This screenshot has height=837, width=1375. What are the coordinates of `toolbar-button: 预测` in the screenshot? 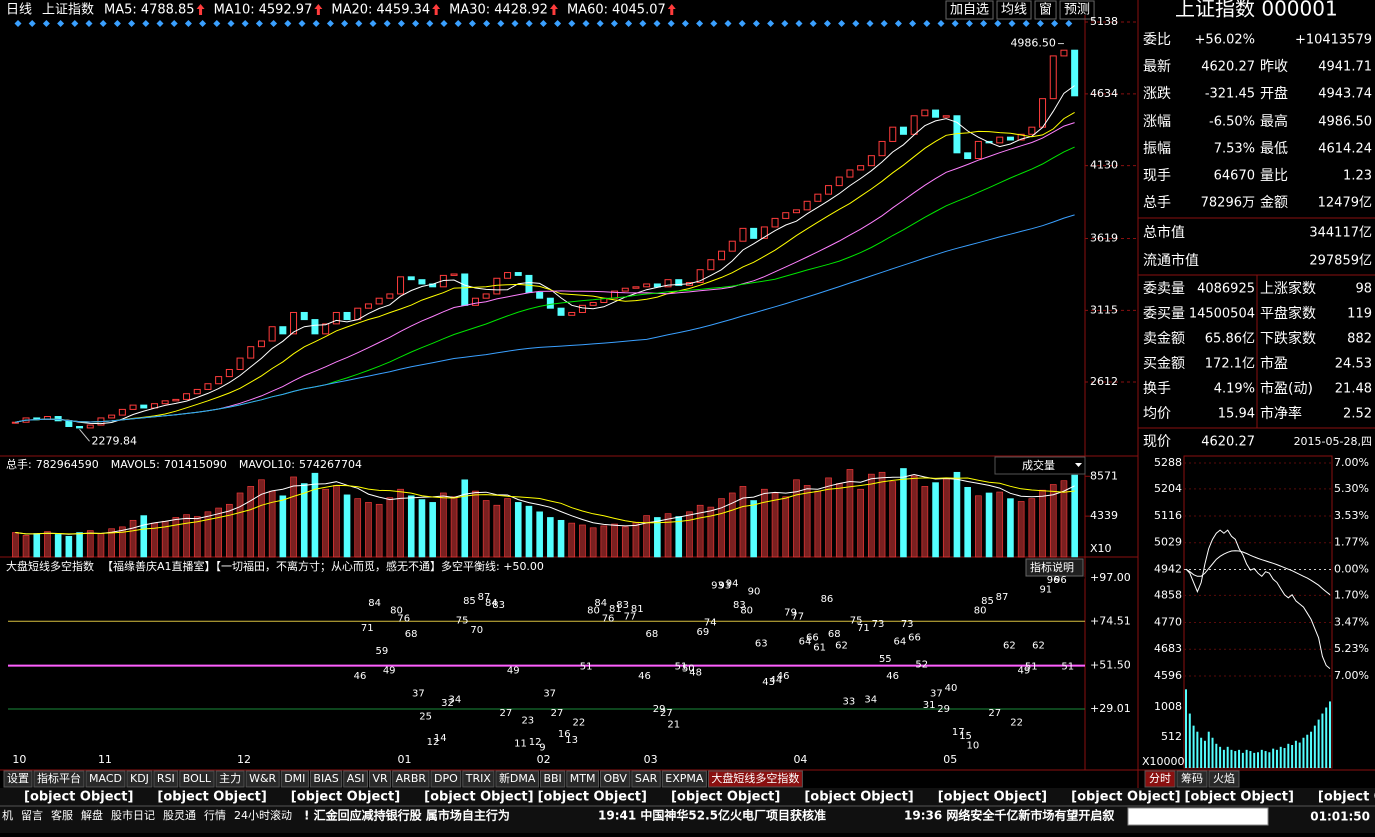 It's located at (1077, 10).